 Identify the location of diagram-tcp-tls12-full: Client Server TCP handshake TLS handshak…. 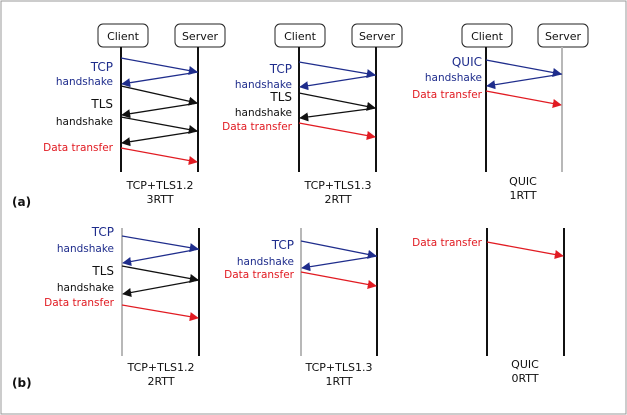
(134, 114).